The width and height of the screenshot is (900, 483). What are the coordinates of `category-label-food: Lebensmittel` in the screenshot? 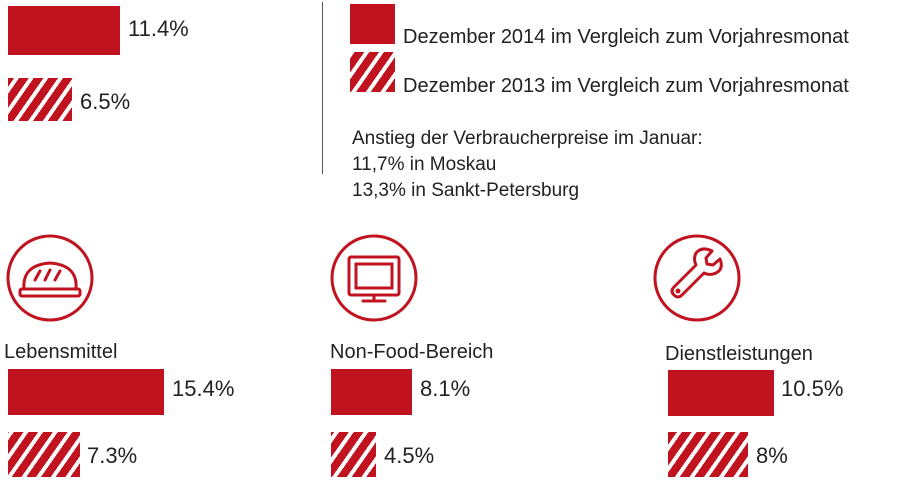 It's located at (61, 352).